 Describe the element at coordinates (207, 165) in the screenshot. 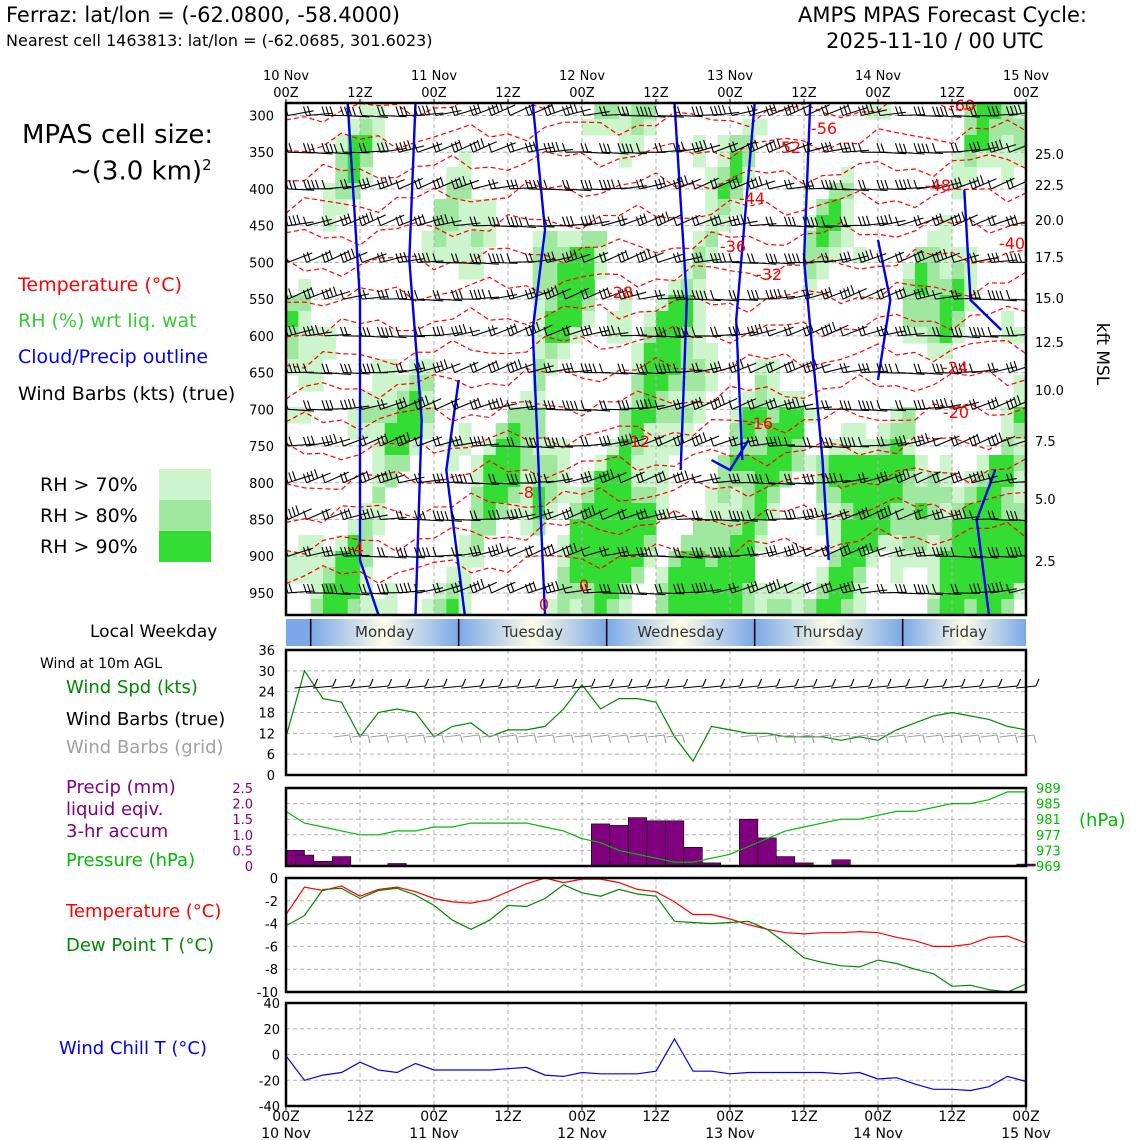

I see `cell-size-exponent: 2` at that location.